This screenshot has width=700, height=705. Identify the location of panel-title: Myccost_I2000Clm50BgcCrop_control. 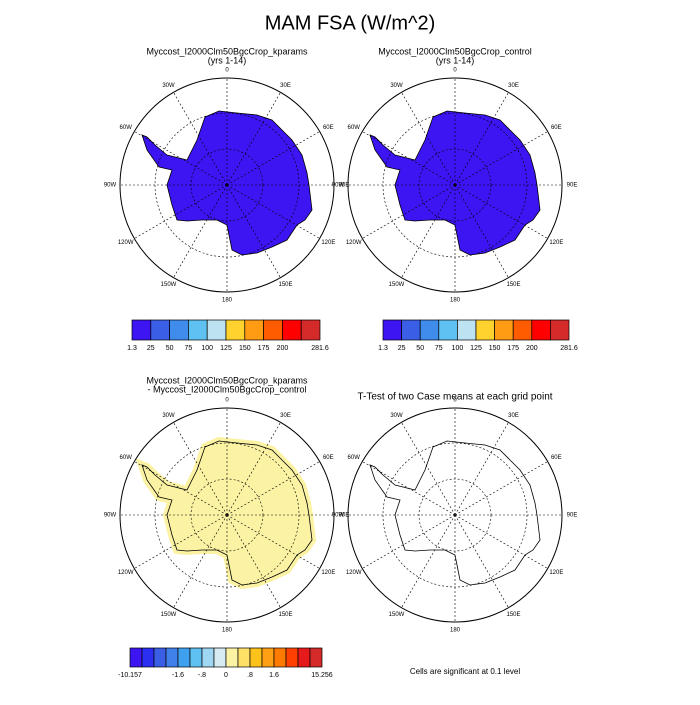
(455, 51).